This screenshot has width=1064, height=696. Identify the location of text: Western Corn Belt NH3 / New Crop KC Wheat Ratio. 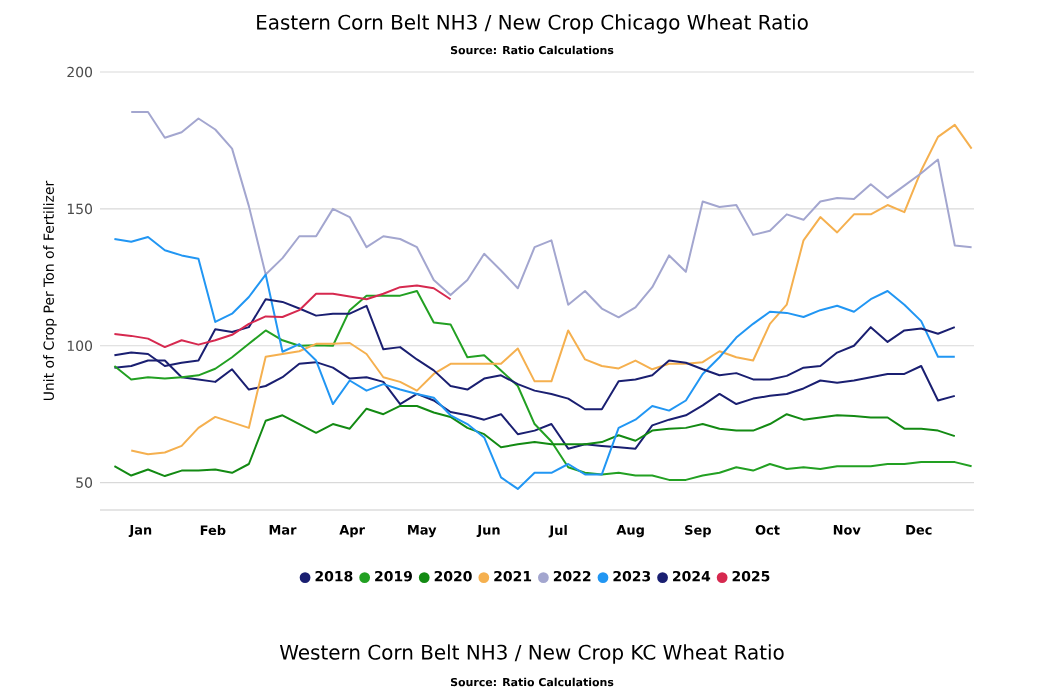
(531, 654).